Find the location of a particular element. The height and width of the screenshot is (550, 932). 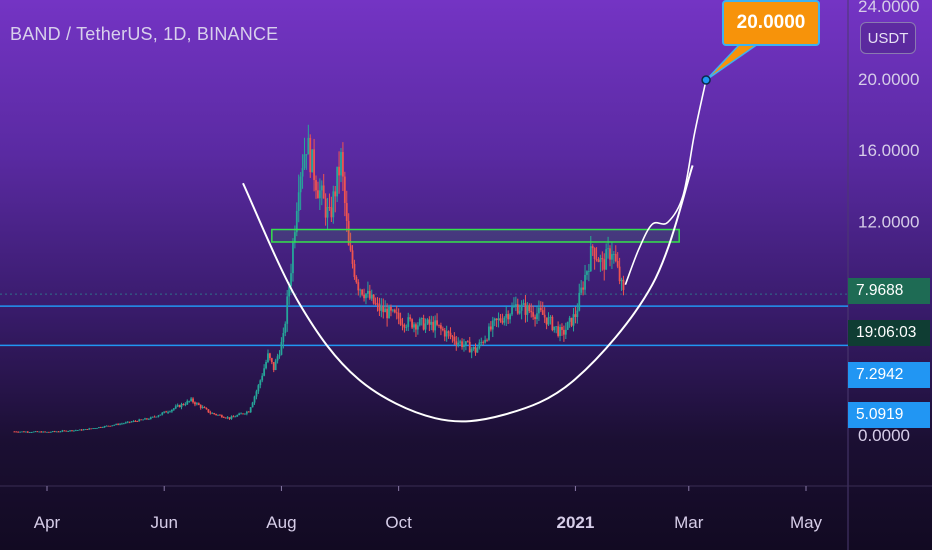

projection-path is located at coordinates (665, 182).